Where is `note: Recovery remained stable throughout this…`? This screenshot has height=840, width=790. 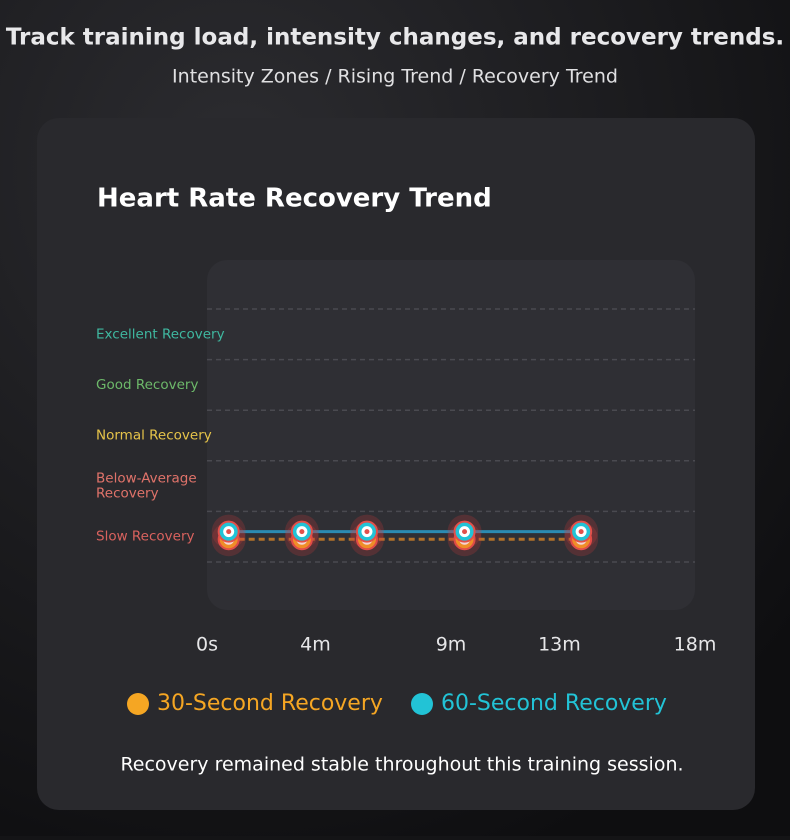
note: Recovery remained stable throughout this… is located at coordinates (401, 765).